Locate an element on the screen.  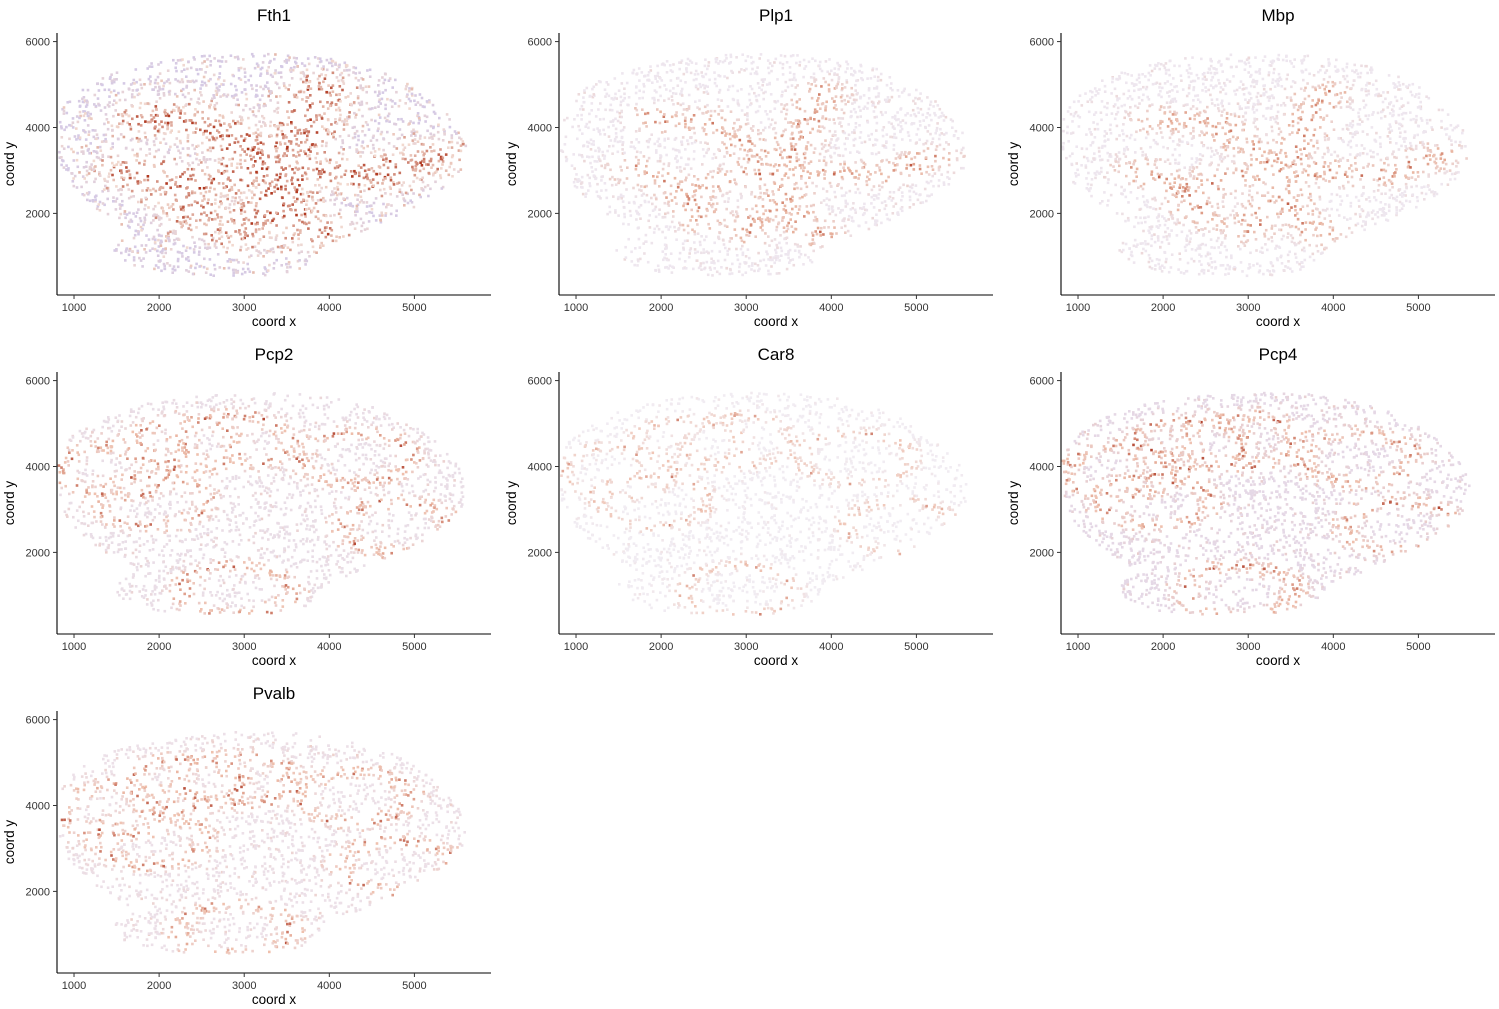
y-axis-title: coord y is located at coordinates (511, 164).